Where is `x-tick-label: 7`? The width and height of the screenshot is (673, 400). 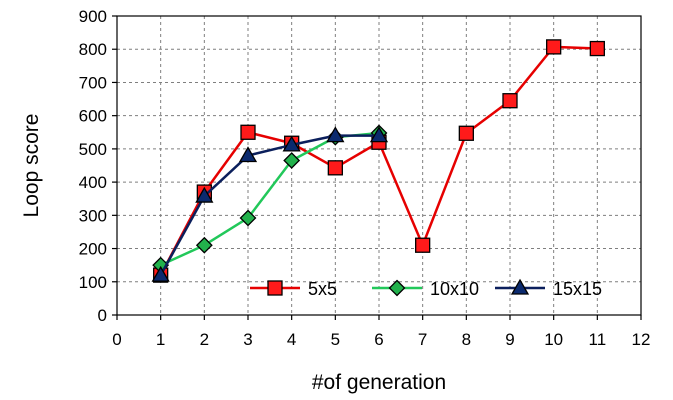
x-tick-label: 7 is located at coordinates (422, 339).